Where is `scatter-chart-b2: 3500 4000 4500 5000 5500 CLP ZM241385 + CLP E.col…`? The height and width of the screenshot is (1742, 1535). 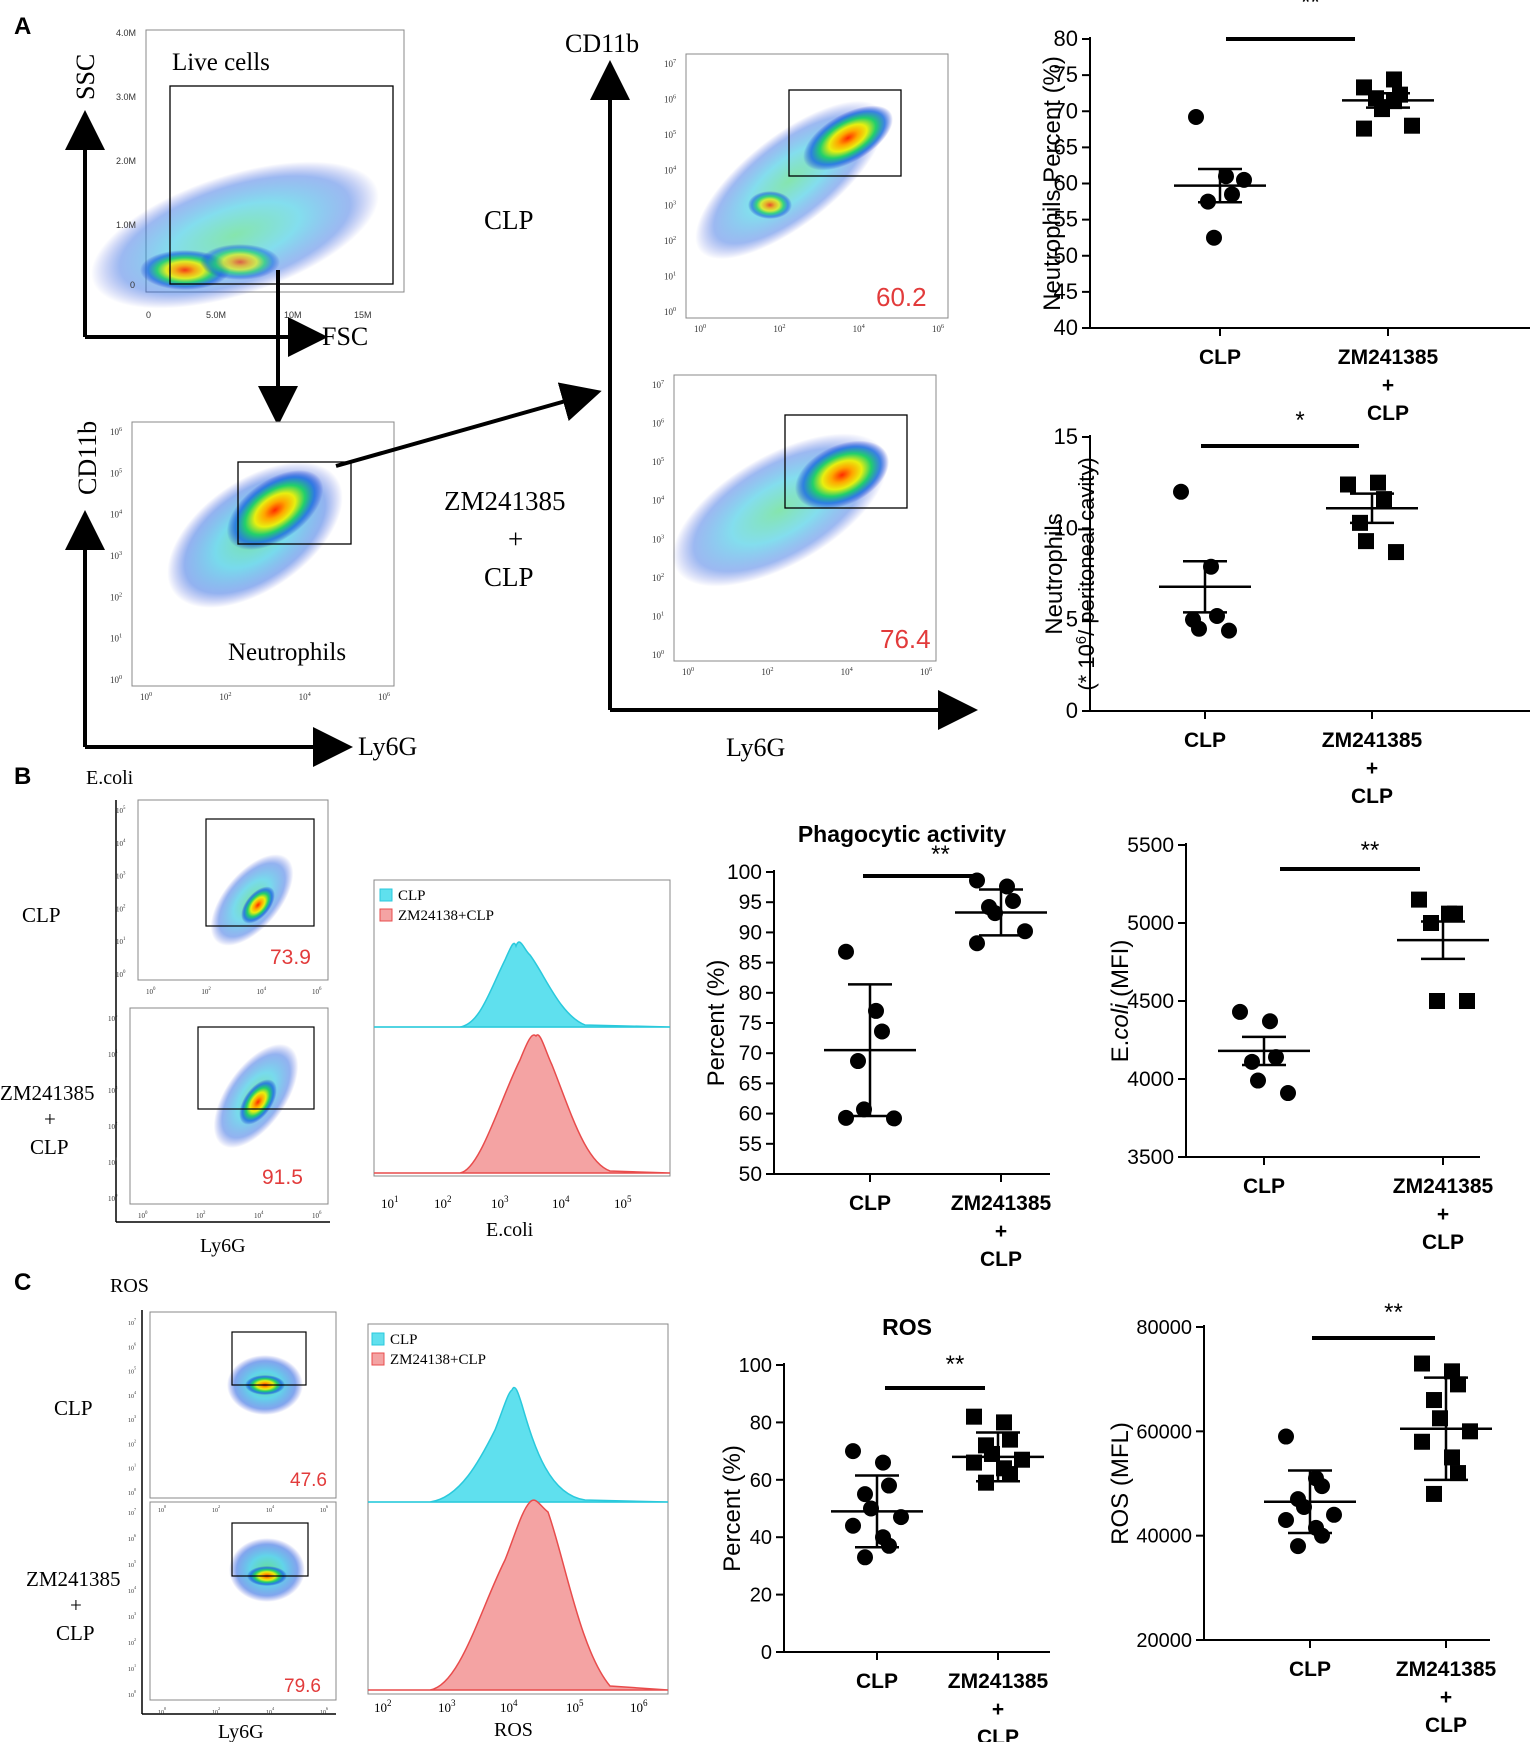 scatter-chart-b2: 3500 4000 4500 5000 5500 CLP ZM241385 + CLP E.col… is located at coordinates (1300, 1044).